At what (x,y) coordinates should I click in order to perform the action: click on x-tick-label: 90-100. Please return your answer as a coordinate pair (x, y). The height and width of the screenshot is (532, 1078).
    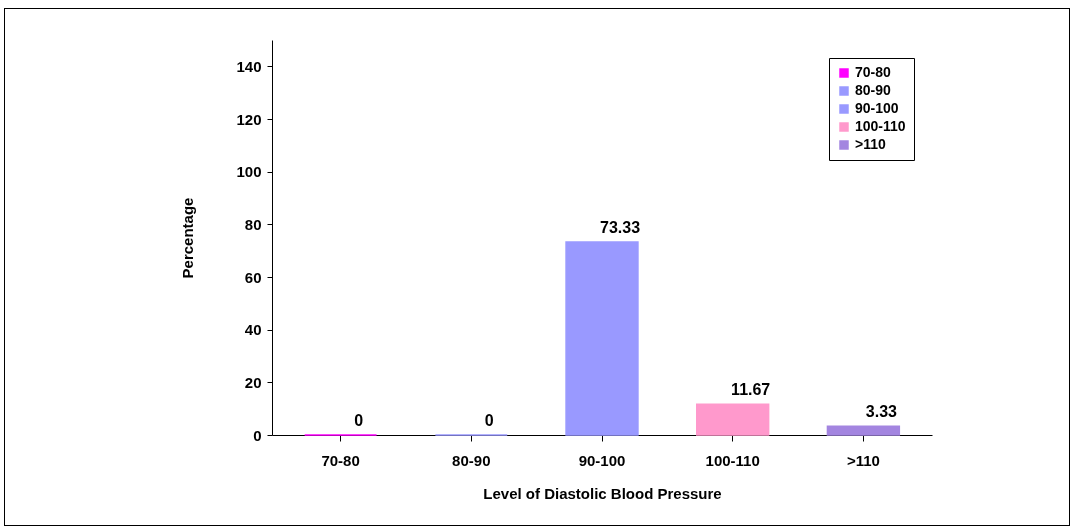
    Looking at the image, I should click on (602, 460).